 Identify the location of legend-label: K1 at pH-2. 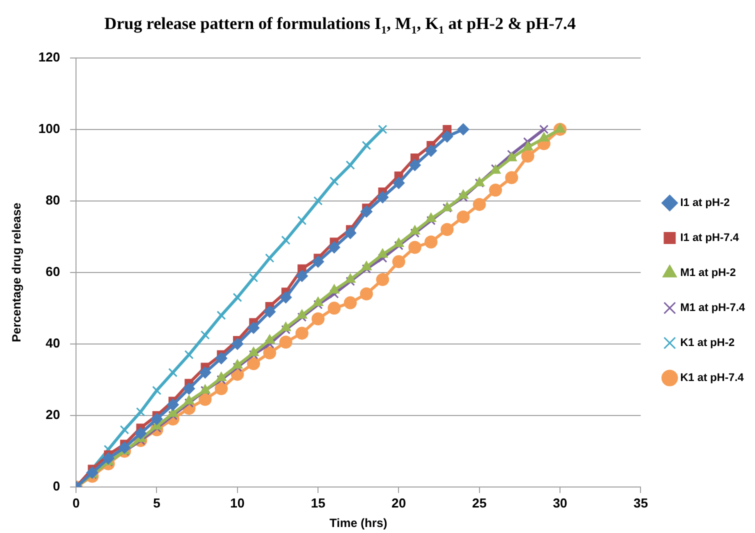
(707, 343).